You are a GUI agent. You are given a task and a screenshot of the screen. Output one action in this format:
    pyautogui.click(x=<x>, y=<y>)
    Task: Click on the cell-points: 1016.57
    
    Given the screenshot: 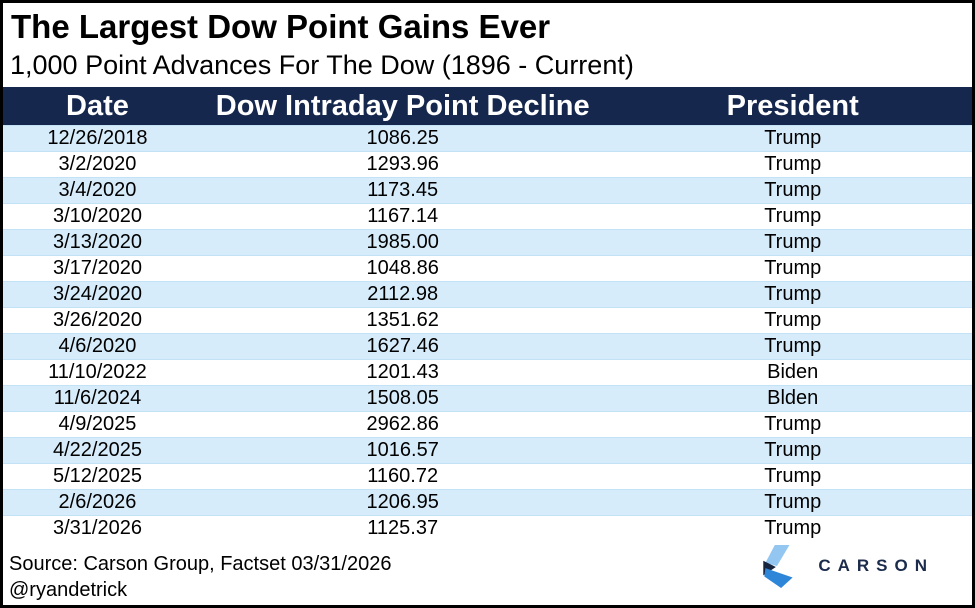 What is the action you would take?
    pyautogui.click(x=402, y=450)
    